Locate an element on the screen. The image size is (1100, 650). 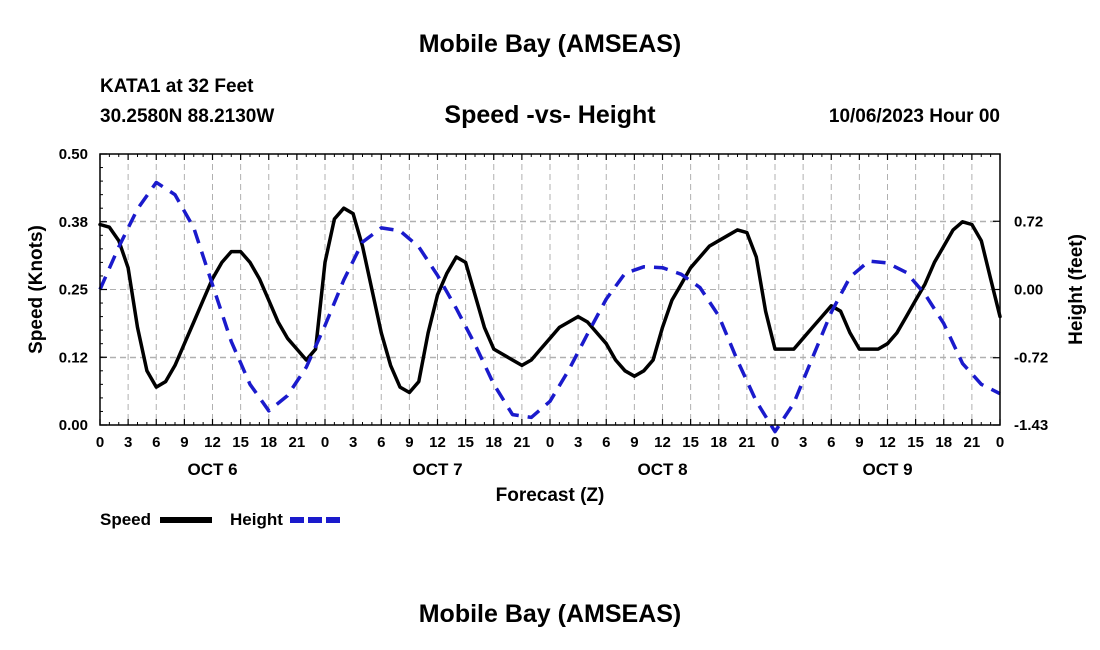
x-axis-title: Forecast (Z) is located at coordinates (550, 495).